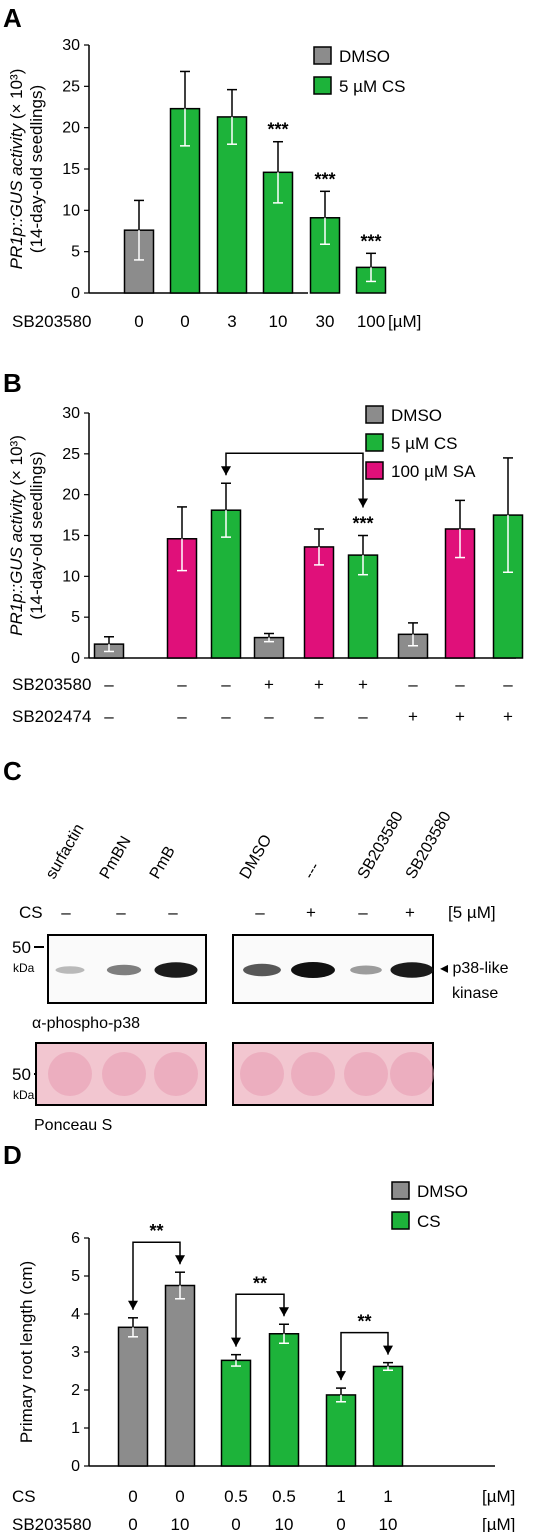 The image size is (539, 1532). I want to click on y-tick-label: 2, so click(75, 1390).